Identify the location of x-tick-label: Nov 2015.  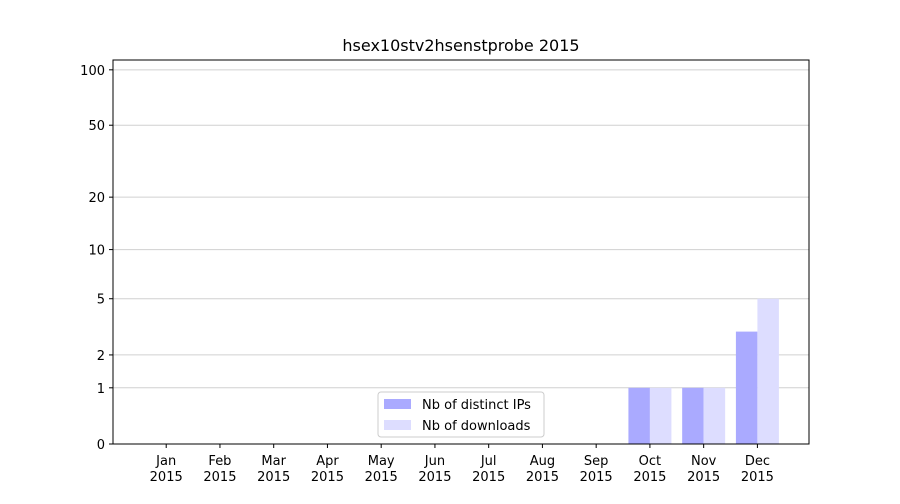
(703, 469).